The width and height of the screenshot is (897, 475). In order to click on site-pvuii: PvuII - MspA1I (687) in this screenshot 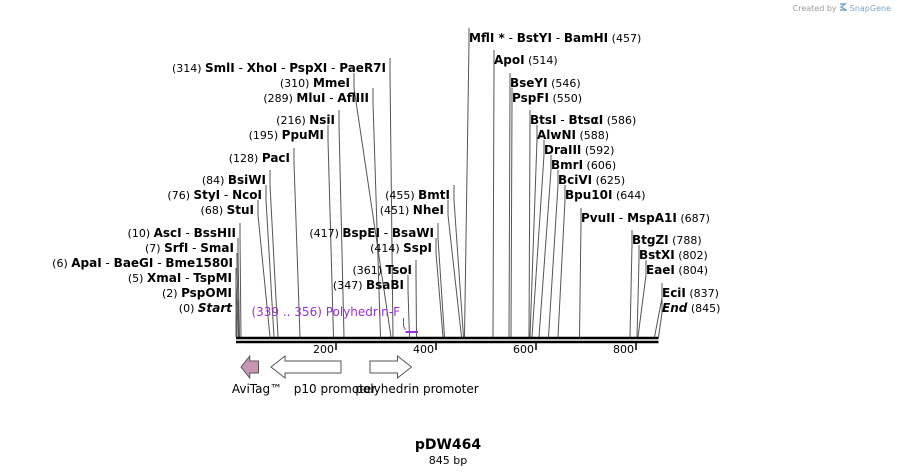, I will do `click(645, 218)`.